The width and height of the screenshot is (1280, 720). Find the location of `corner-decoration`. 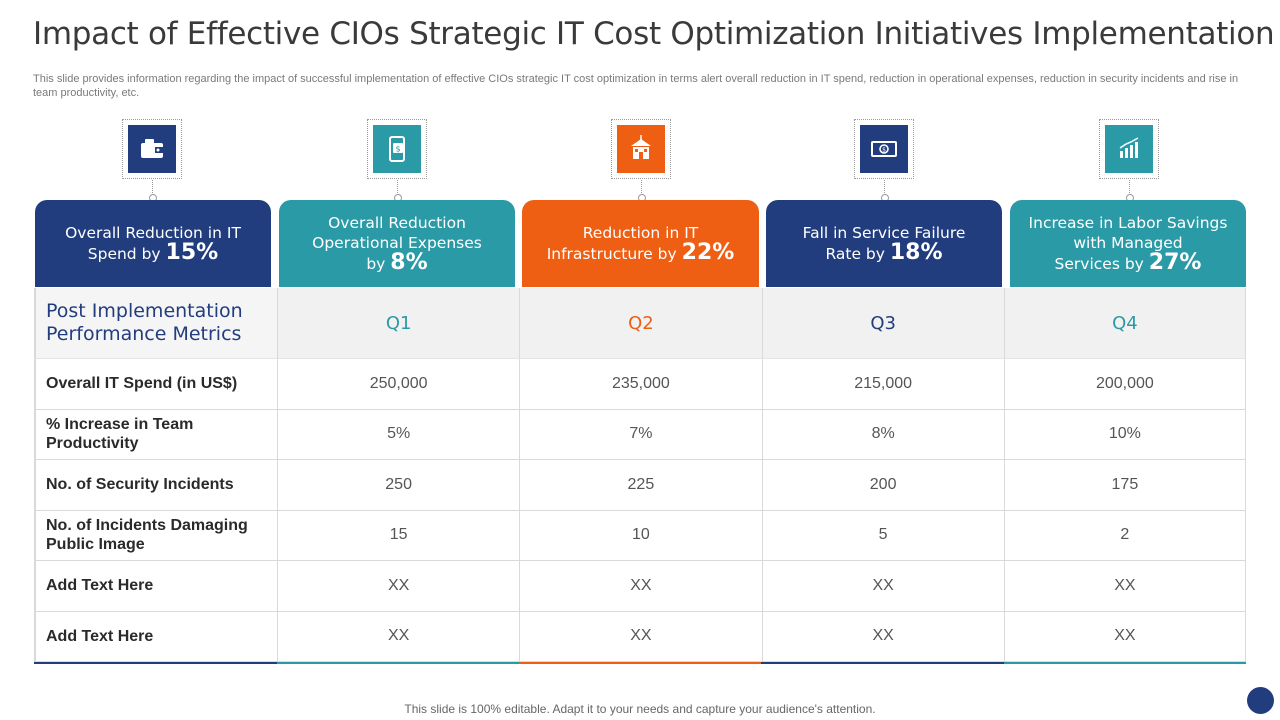

corner-decoration is located at coordinates (1260, 700).